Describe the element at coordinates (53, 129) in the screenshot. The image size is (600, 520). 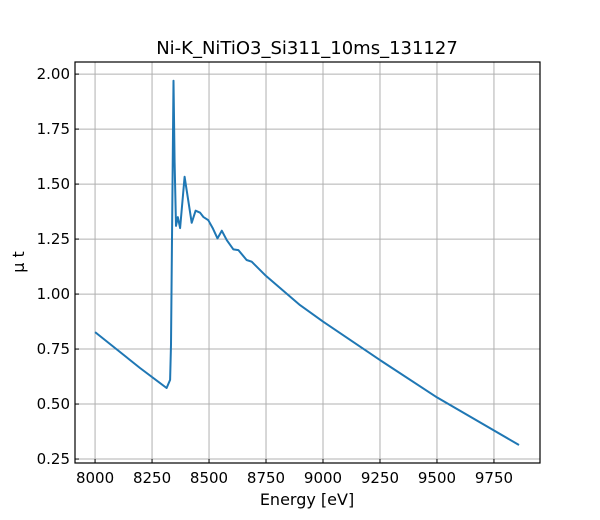
I see `y-tick-label: 1.75` at that location.